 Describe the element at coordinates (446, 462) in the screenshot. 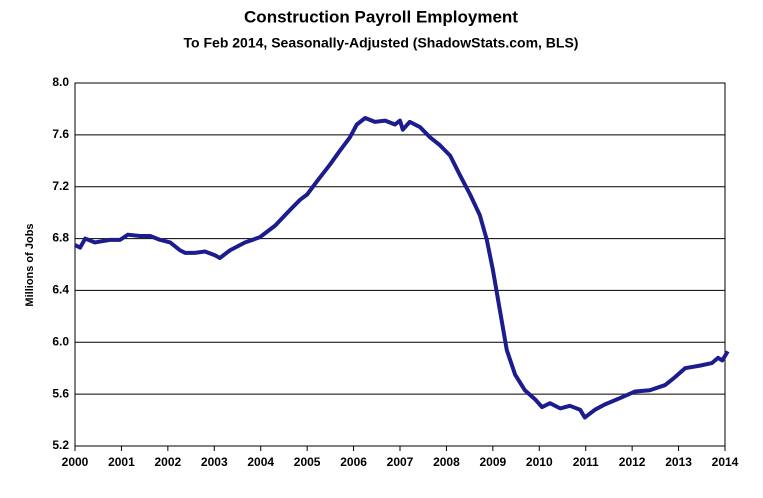

I see `x-tick-label: 2008` at that location.